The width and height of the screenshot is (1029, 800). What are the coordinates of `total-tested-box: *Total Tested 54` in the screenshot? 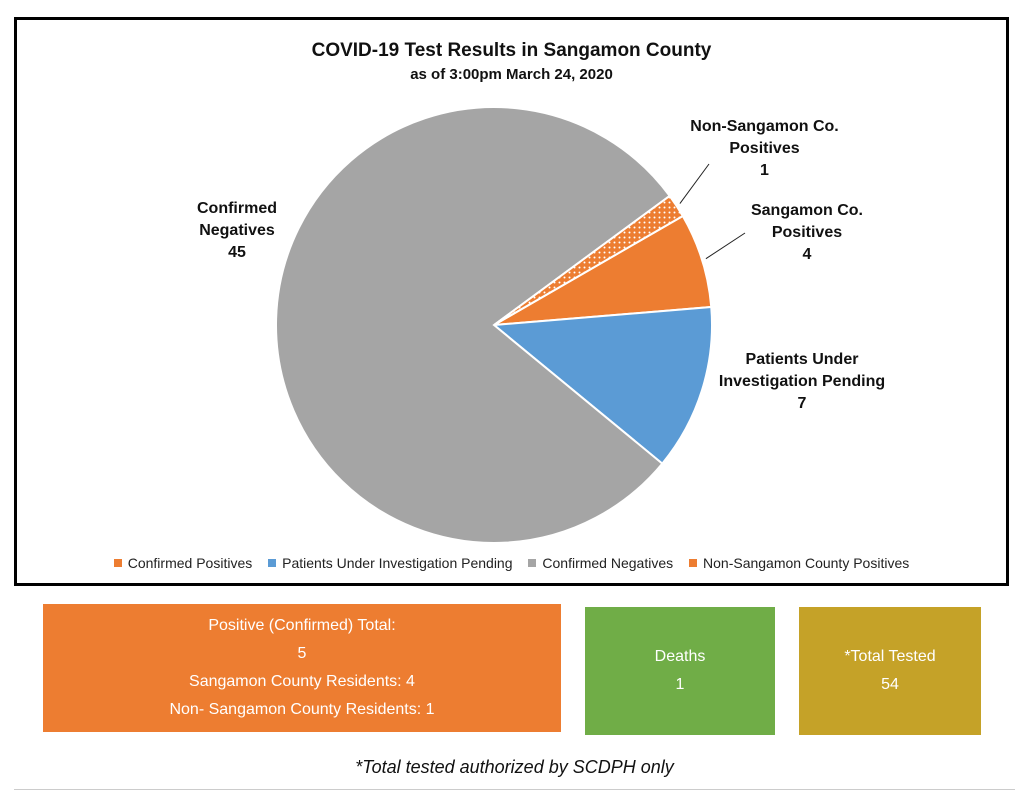 It's located at (890, 671).